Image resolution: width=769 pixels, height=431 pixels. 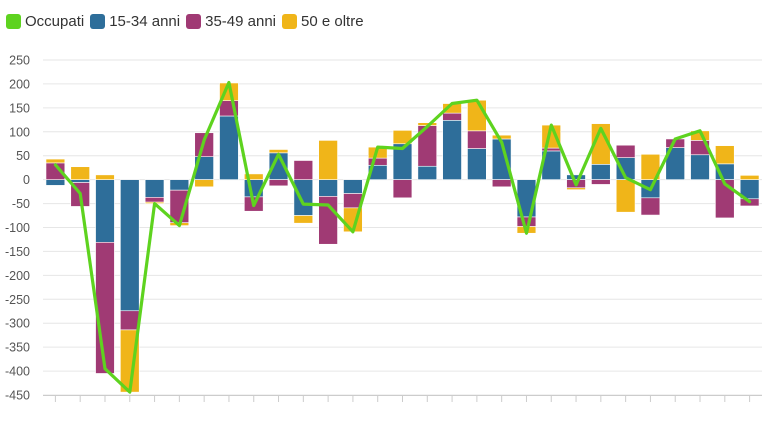 I want to click on y-tick-label: -200, so click(x=17, y=276).